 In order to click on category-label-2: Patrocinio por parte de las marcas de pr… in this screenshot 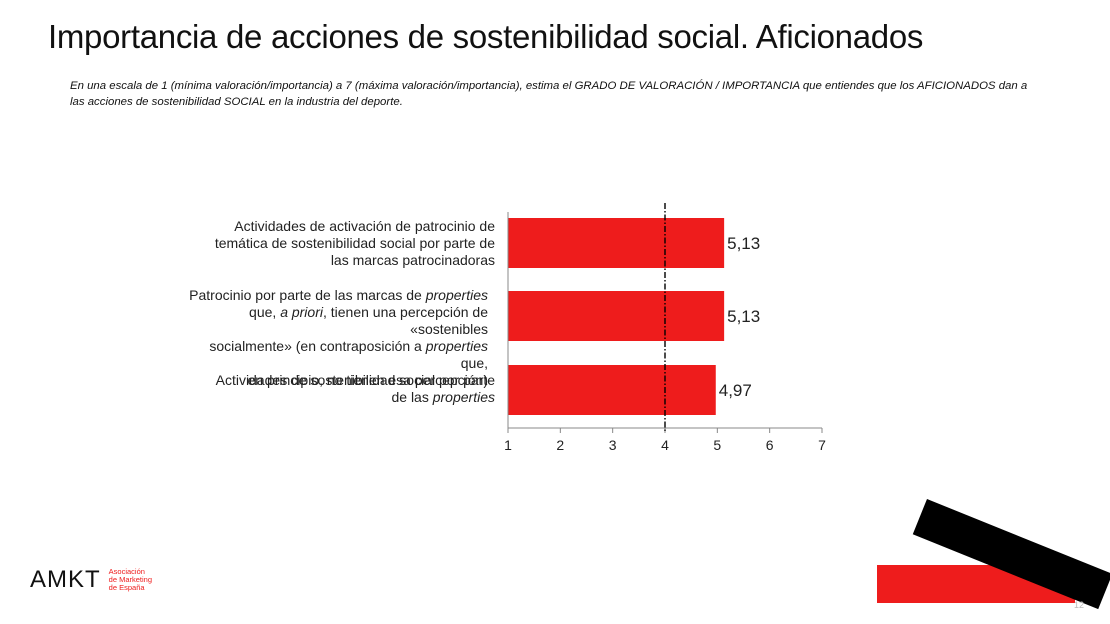, I will do `click(338, 337)`.